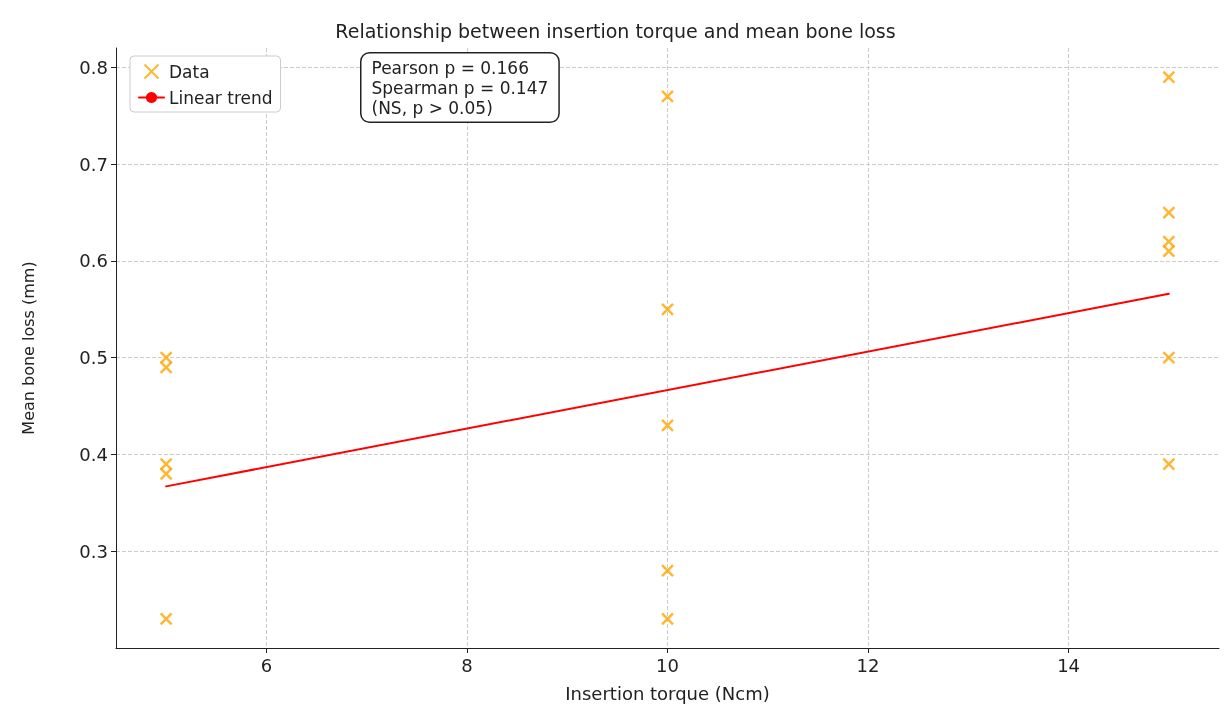 The height and width of the screenshot is (715, 1231). I want to click on y-tick-label: 0.5, so click(93, 358).